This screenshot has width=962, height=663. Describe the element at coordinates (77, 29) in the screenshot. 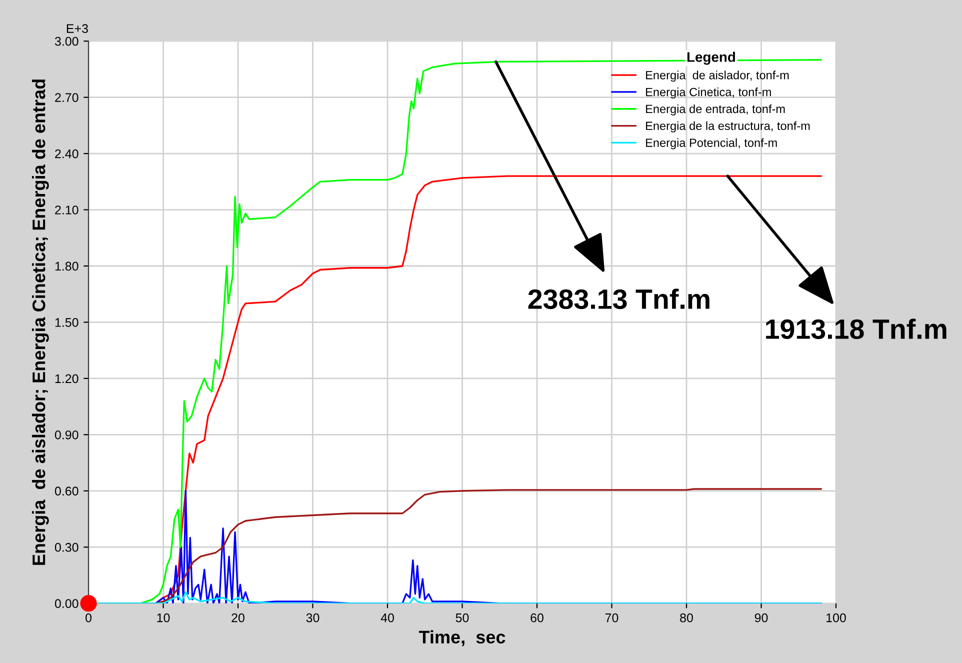

I see `text: E+3` at that location.